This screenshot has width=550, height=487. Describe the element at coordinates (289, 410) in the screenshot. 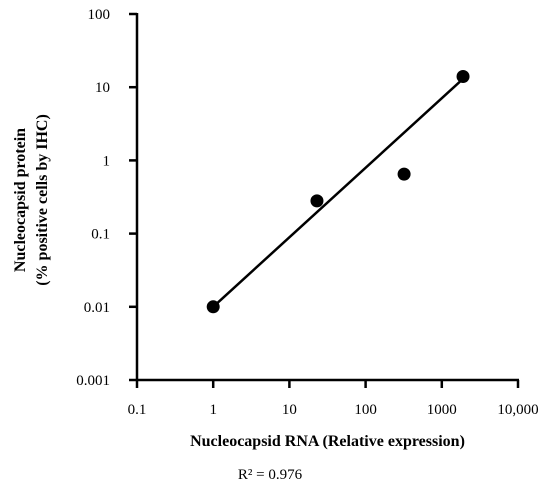

I see `x-tick-label: 10` at that location.